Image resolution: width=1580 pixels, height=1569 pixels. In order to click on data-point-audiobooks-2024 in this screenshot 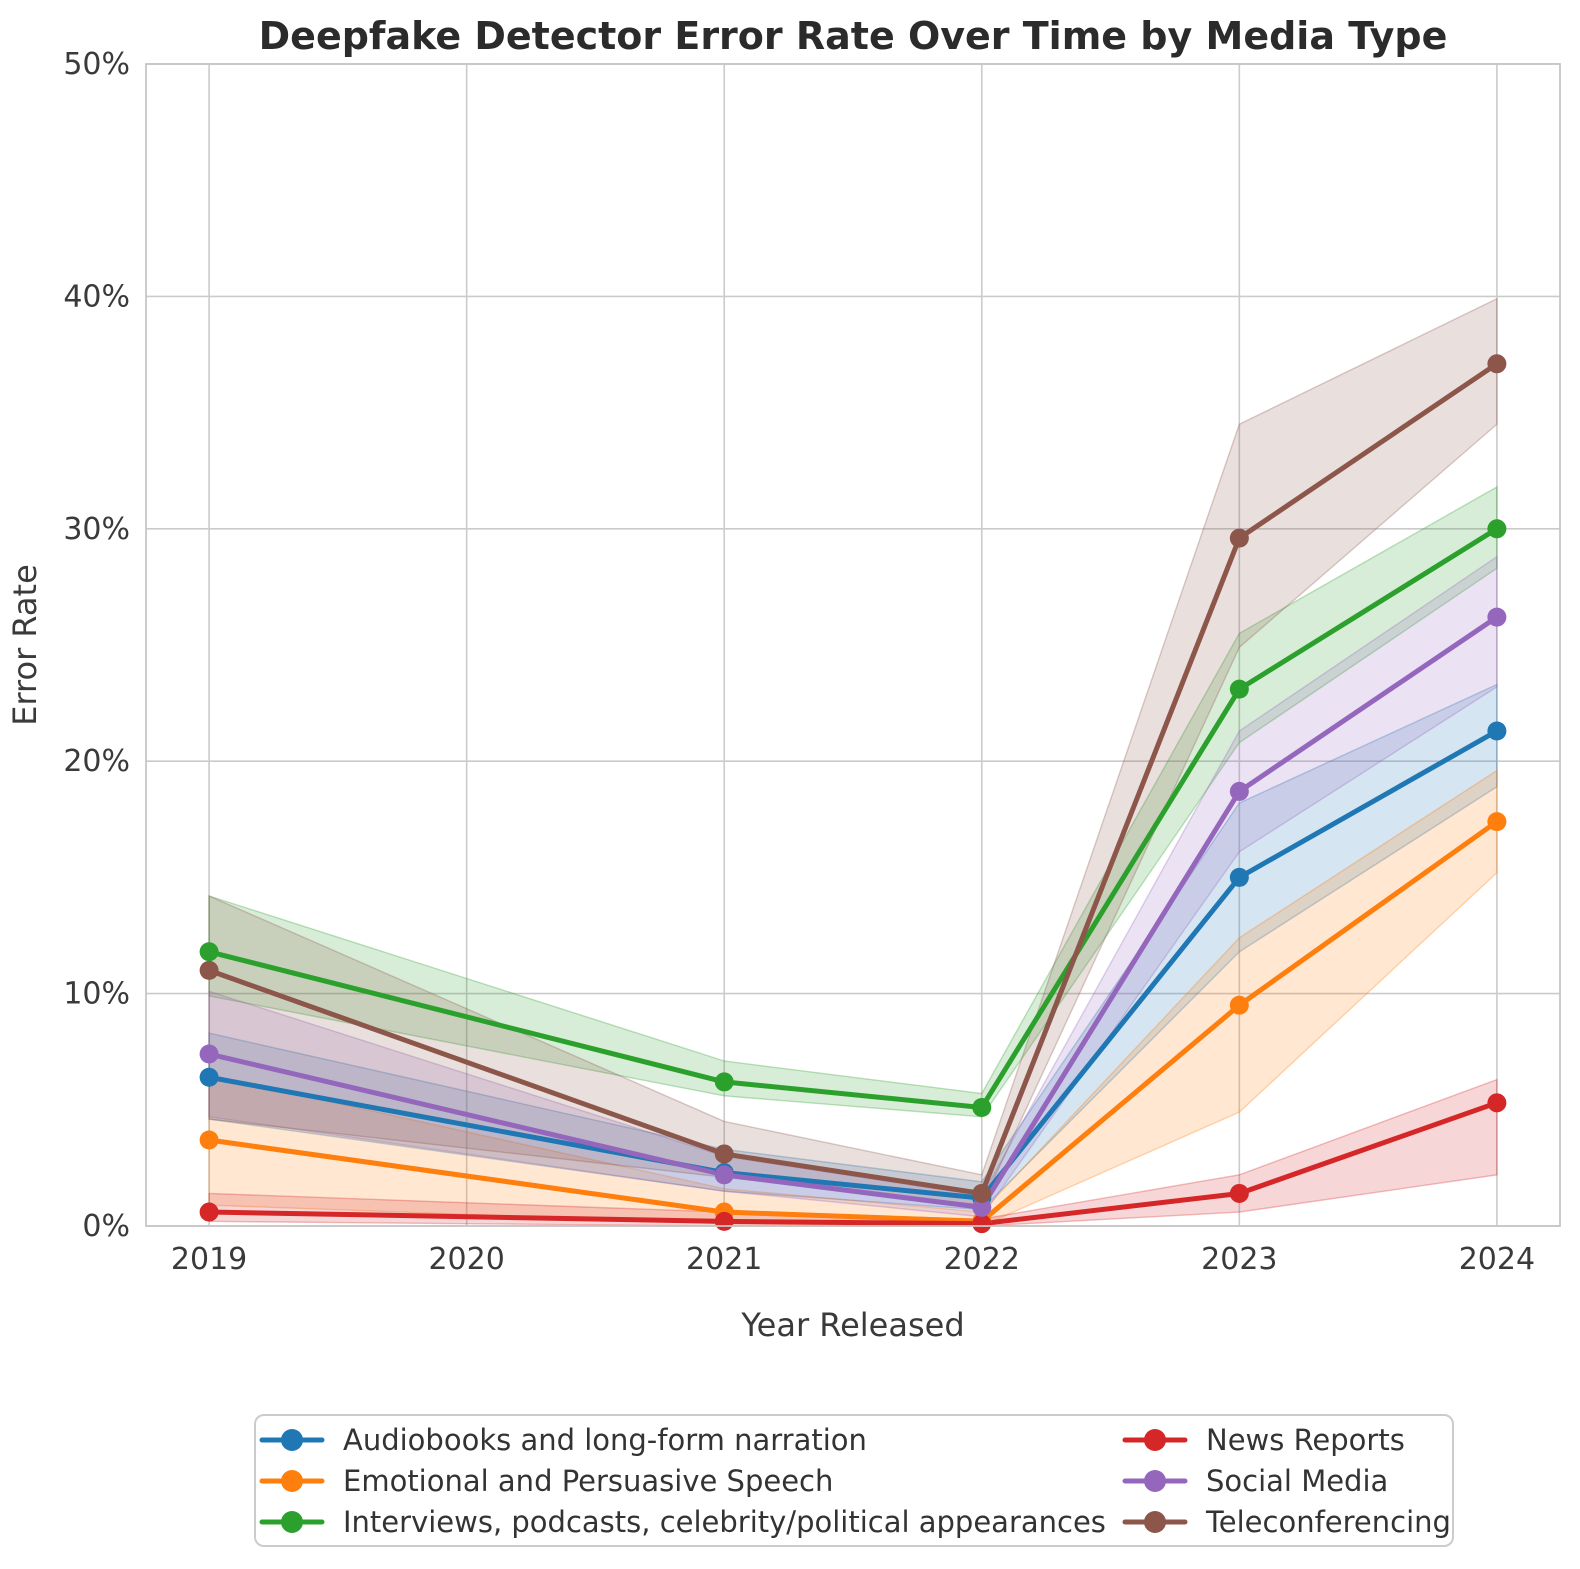, I will do `click(1497, 731)`.